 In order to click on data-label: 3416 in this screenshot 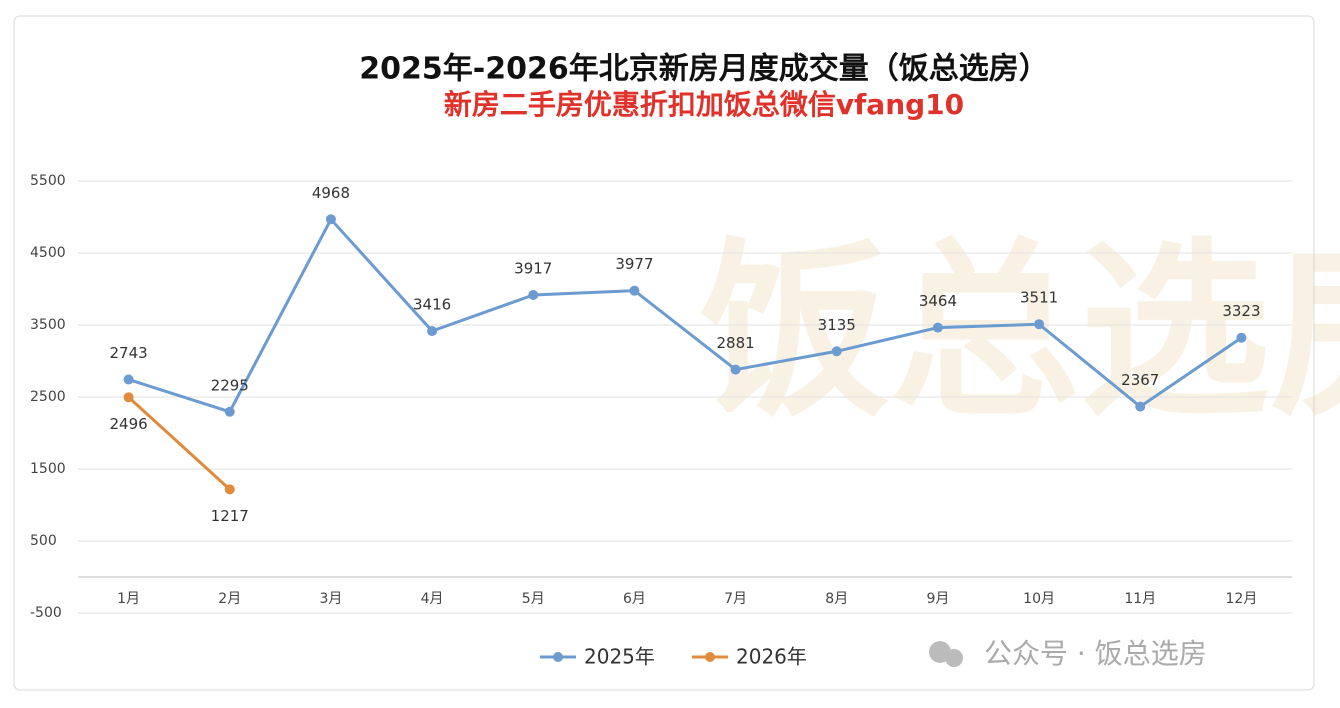, I will do `click(432, 305)`.